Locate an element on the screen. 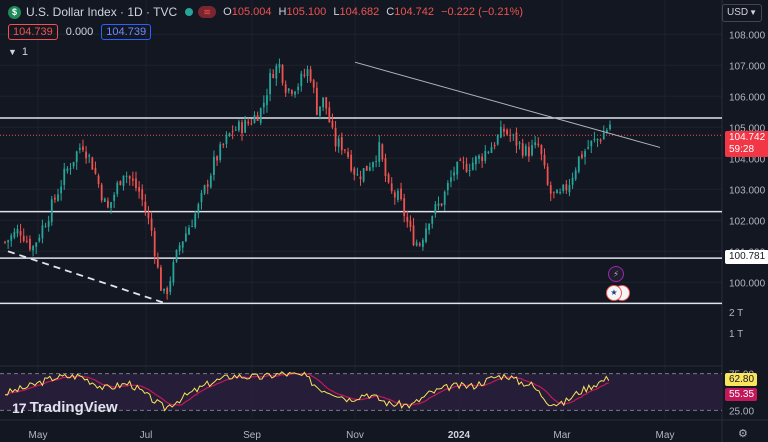 This screenshot has height=442, width=768. gear-icon: ⚙ is located at coordinates (743, 434).